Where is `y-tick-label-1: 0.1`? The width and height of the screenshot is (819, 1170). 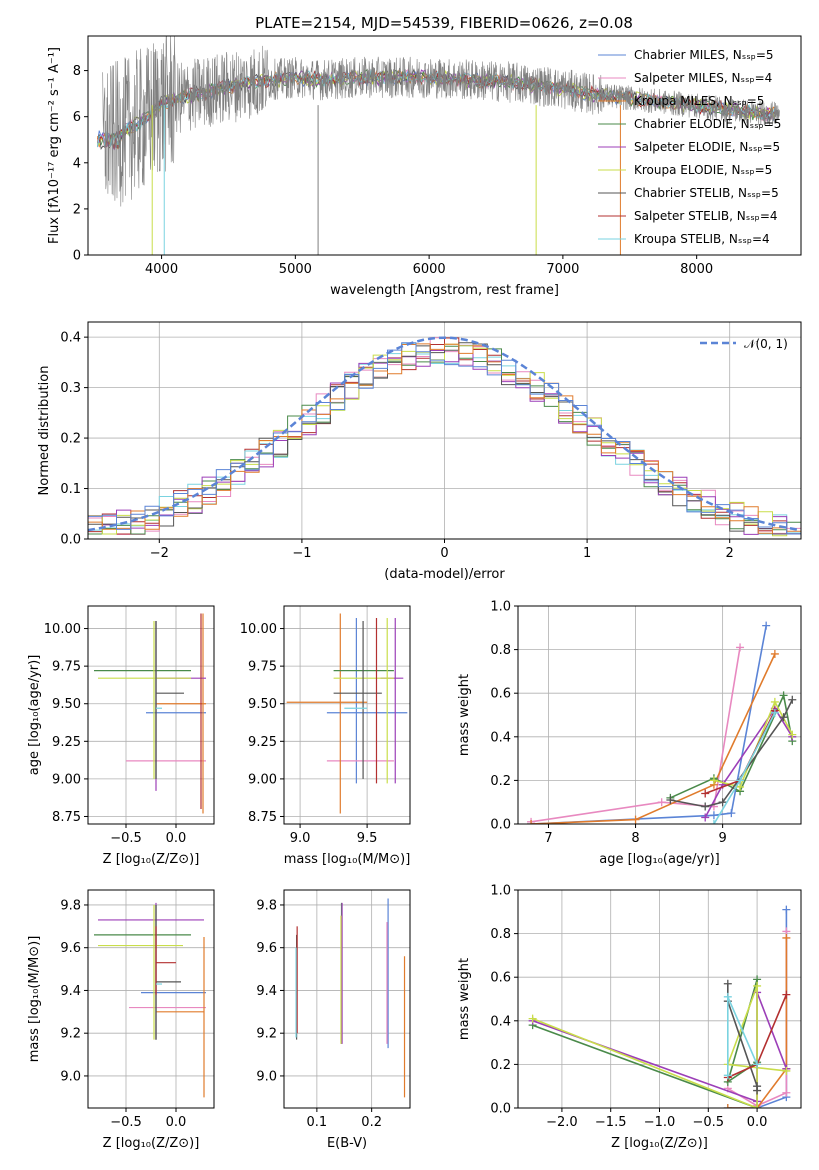 y-tick-label-1: 0.1 is located at coordinates (70, 489).